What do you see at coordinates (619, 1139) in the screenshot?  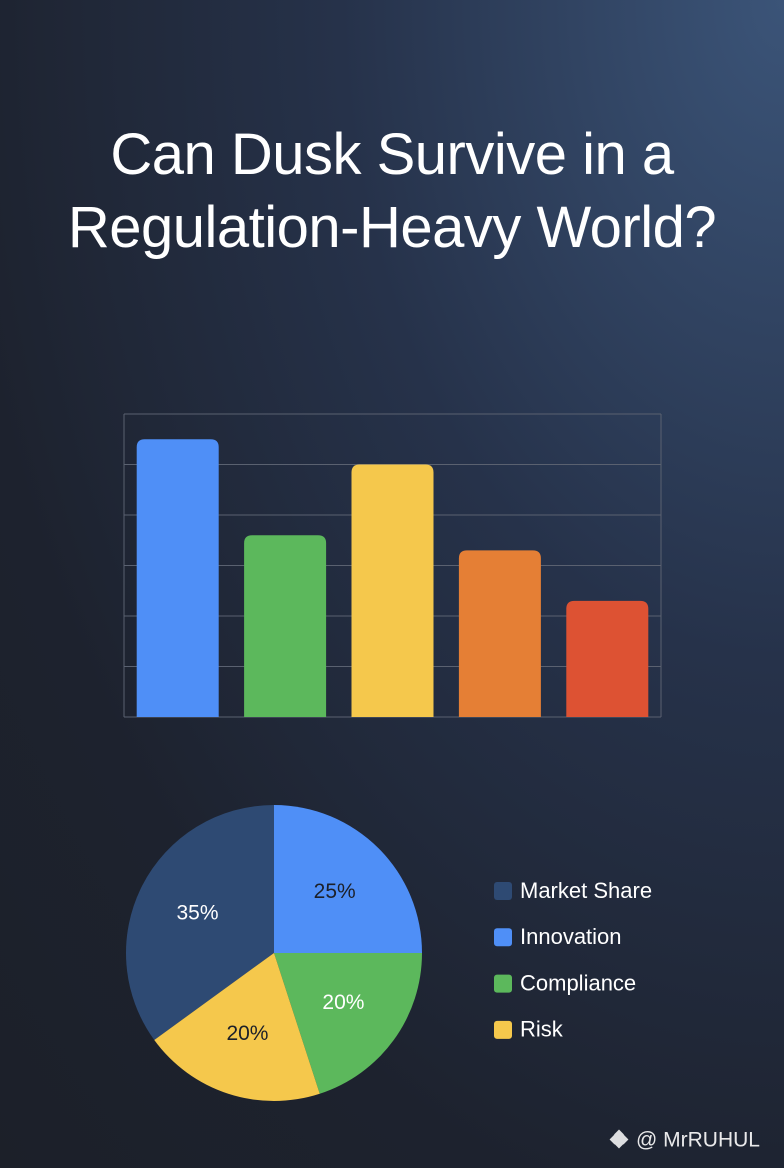 I see `watermark-icon` at bounding box center [619, 1139].